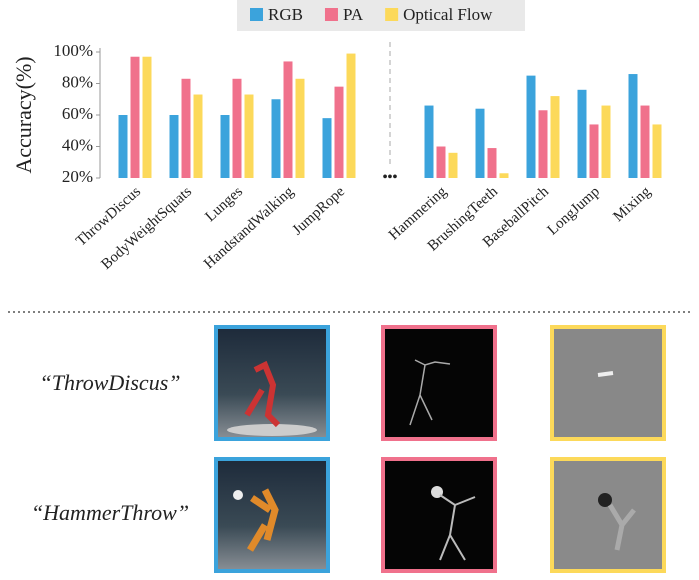 The image size is (699, 580). Describe the element at coordinates (448, 14) in the screenshot. I see `legend-label: Optical Flow` at that location.